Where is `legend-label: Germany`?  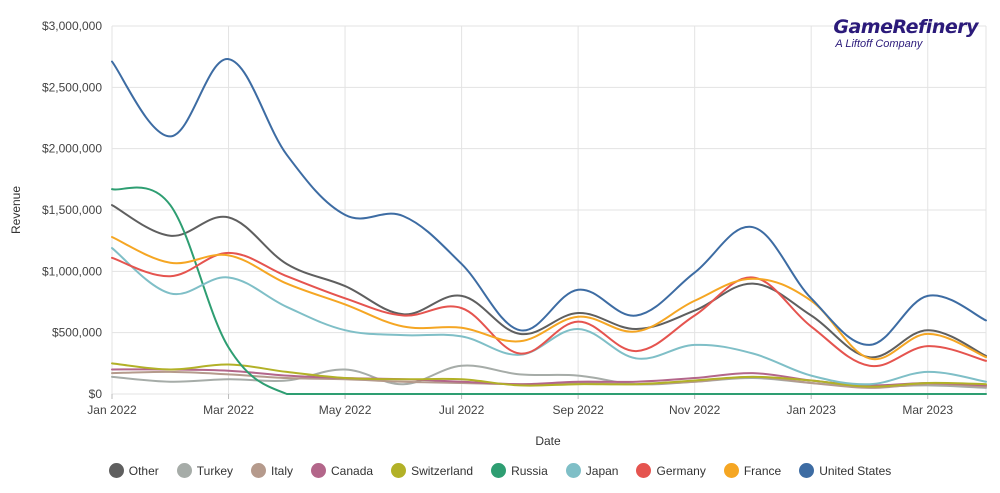 legend-label: Germany is located at coordinates (681, 470).